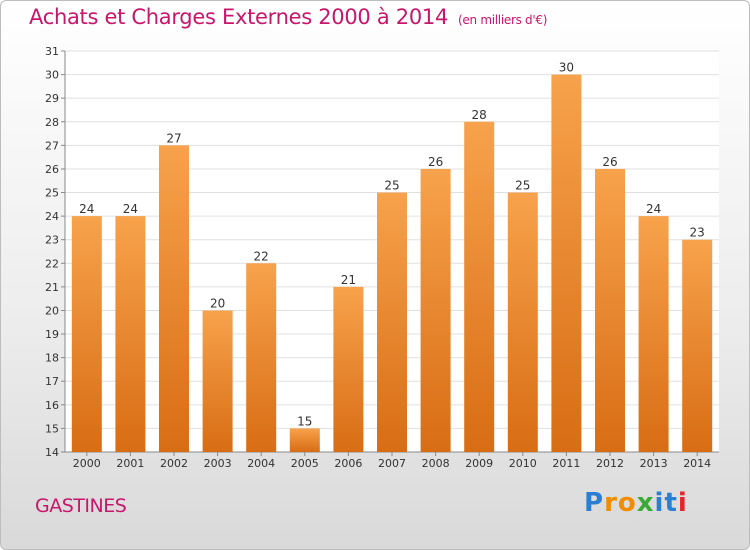 This screenshot has height=550, width=750. What do you see at coordinates (523, 463) in the screenshot?
I see `x-tick-label: 2010` at bounding box center [523, 463].